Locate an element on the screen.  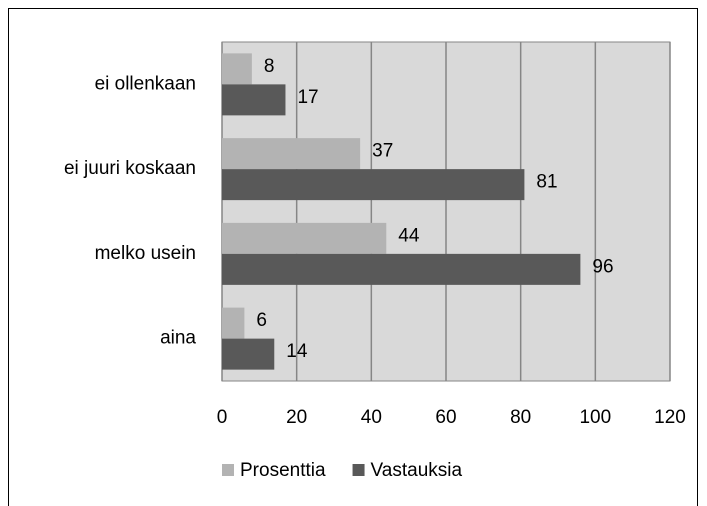
data-label: 14 is located at coordinates (297, 351).